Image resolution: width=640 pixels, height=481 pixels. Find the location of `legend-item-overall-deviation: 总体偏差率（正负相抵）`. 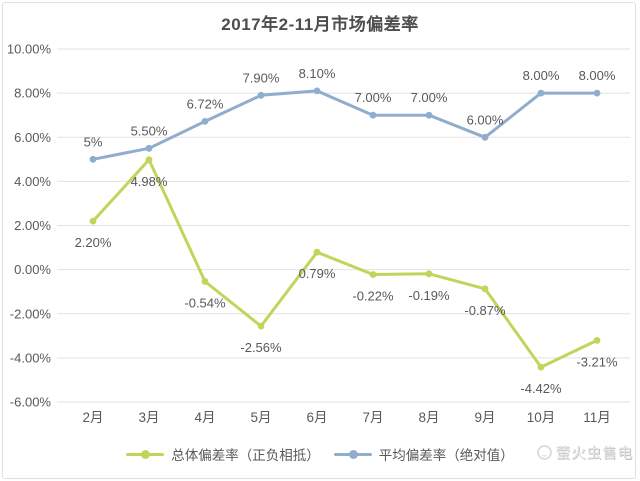

legend-item-overall-deviation: 总体偏差率（正负相抵） is located at coordinates (223, 454).